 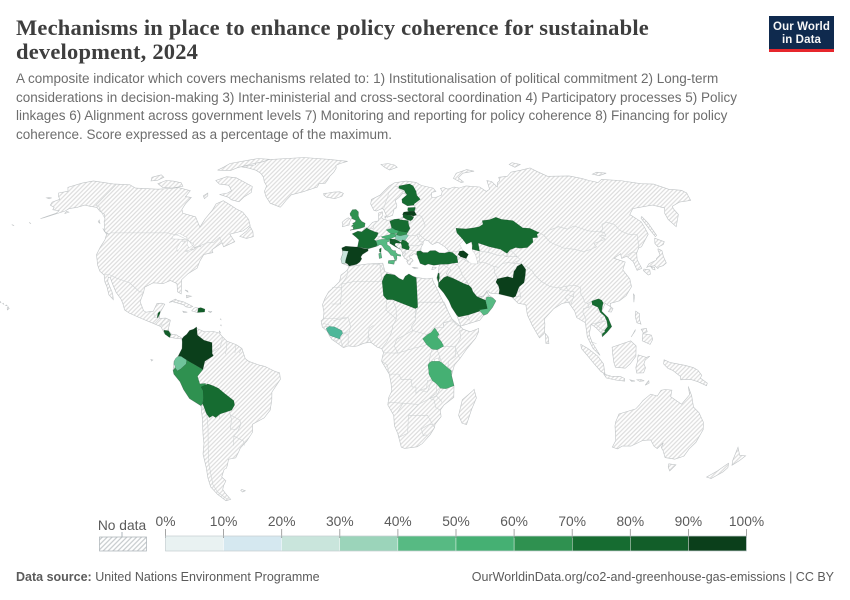 I want to click on svg-text: 40%, so click(x=398, y=521).